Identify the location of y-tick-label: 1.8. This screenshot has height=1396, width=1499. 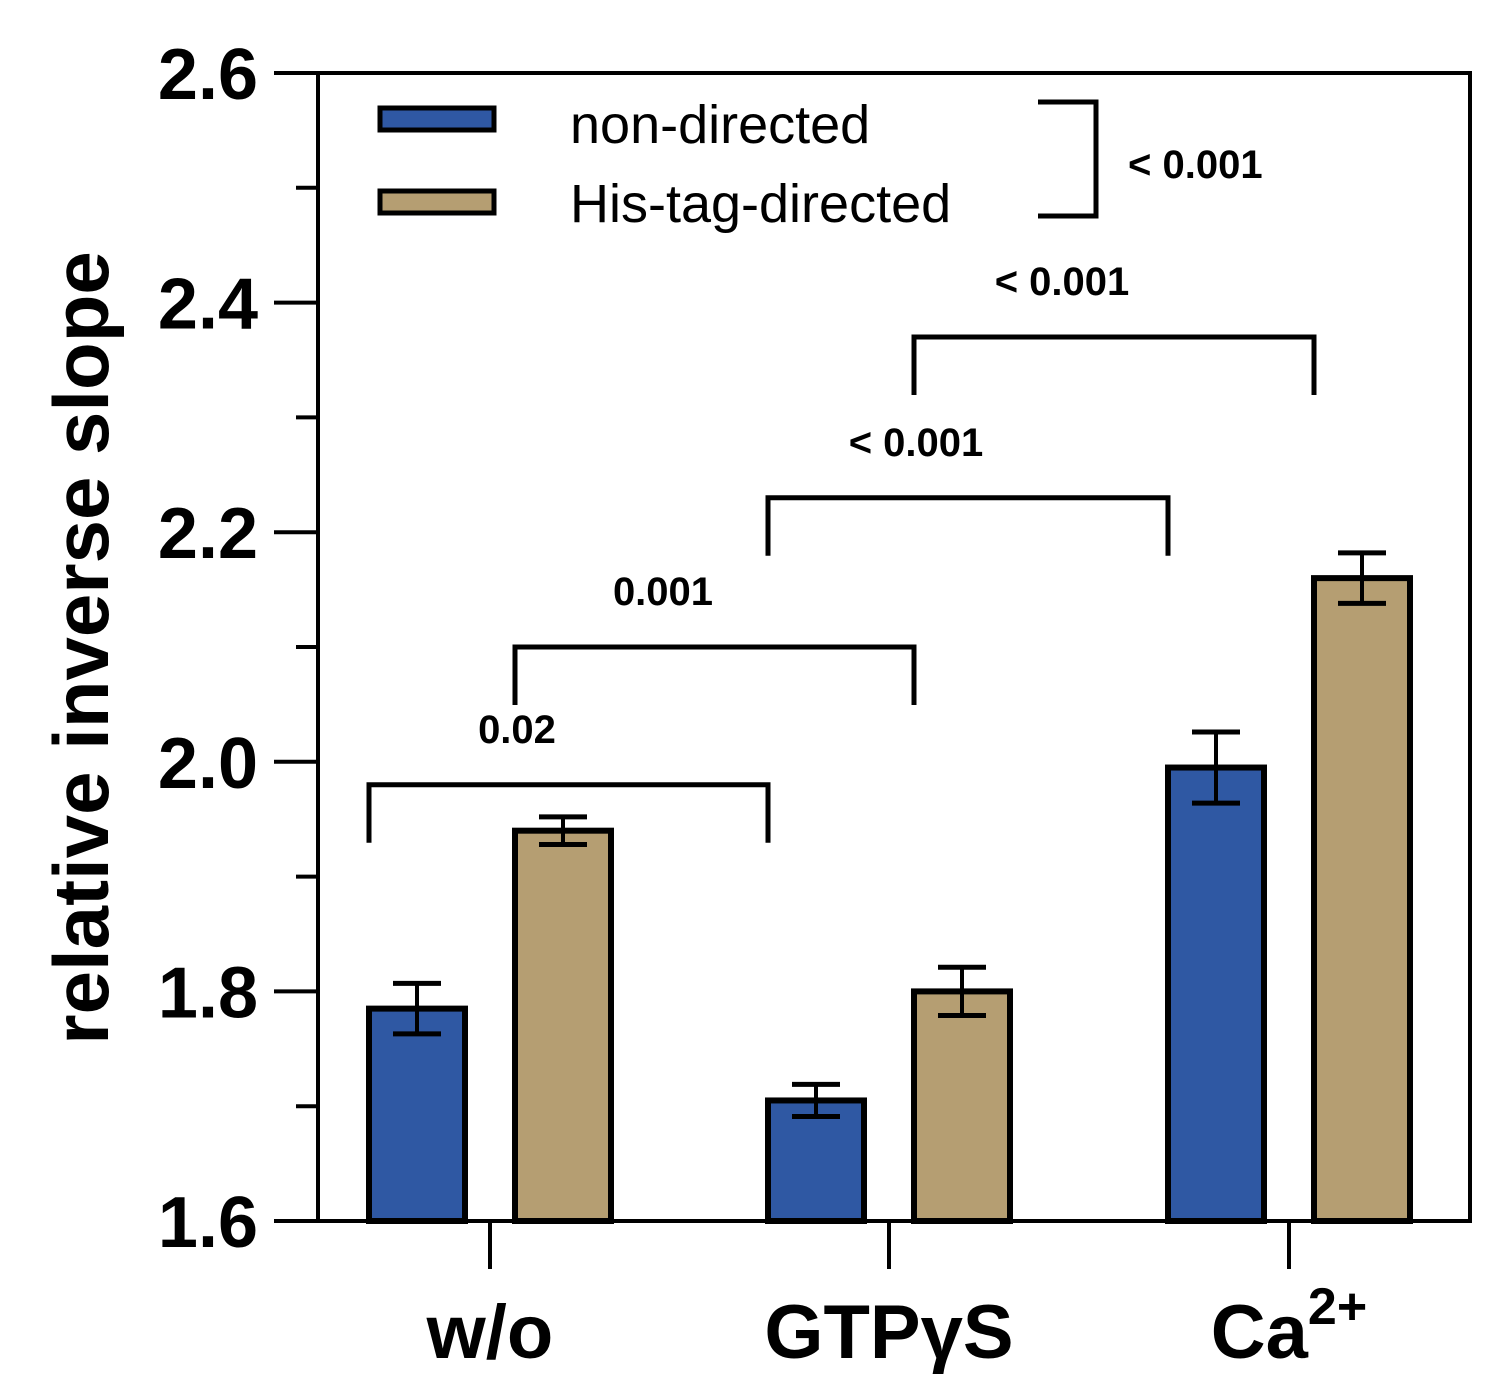
(208, 993).